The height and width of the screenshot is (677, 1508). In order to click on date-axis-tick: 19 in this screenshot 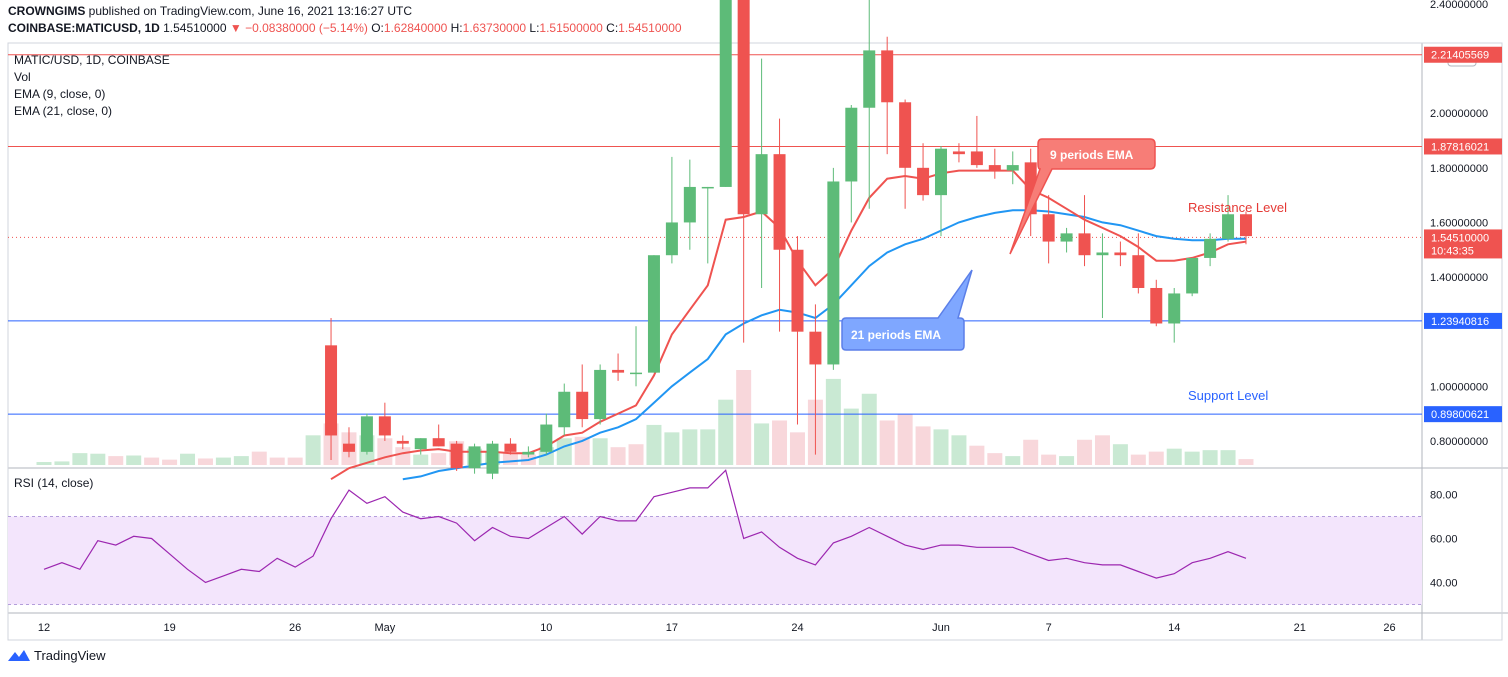, I will do `click(169, 628)`.